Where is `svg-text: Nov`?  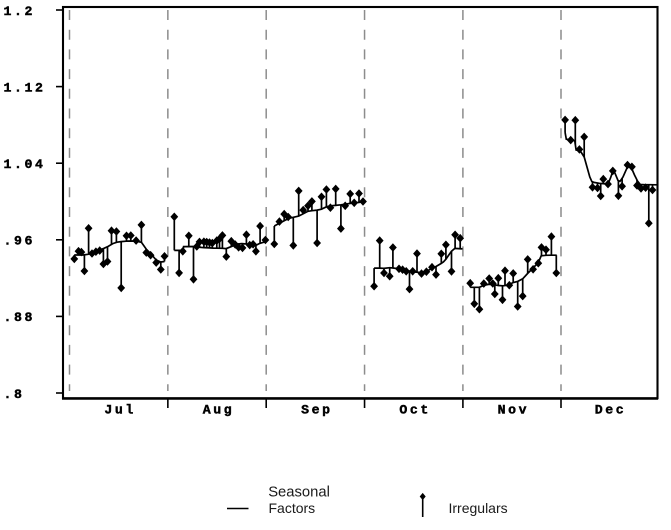
svg-text: Nov is located at coordinates (514, 410).